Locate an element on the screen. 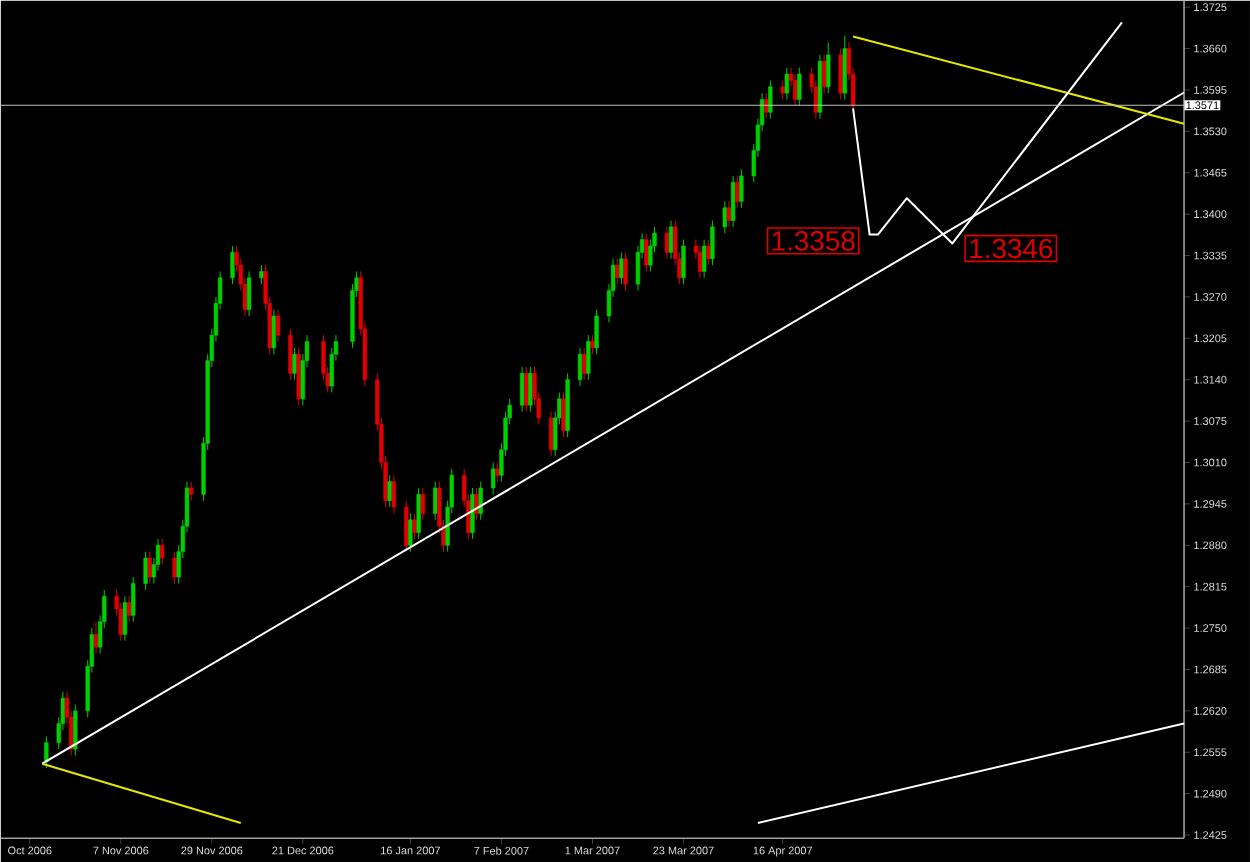 The width and height of the screenshot is (1250, 862). annotation: 1.3358 is located at coordinates (813, 240).